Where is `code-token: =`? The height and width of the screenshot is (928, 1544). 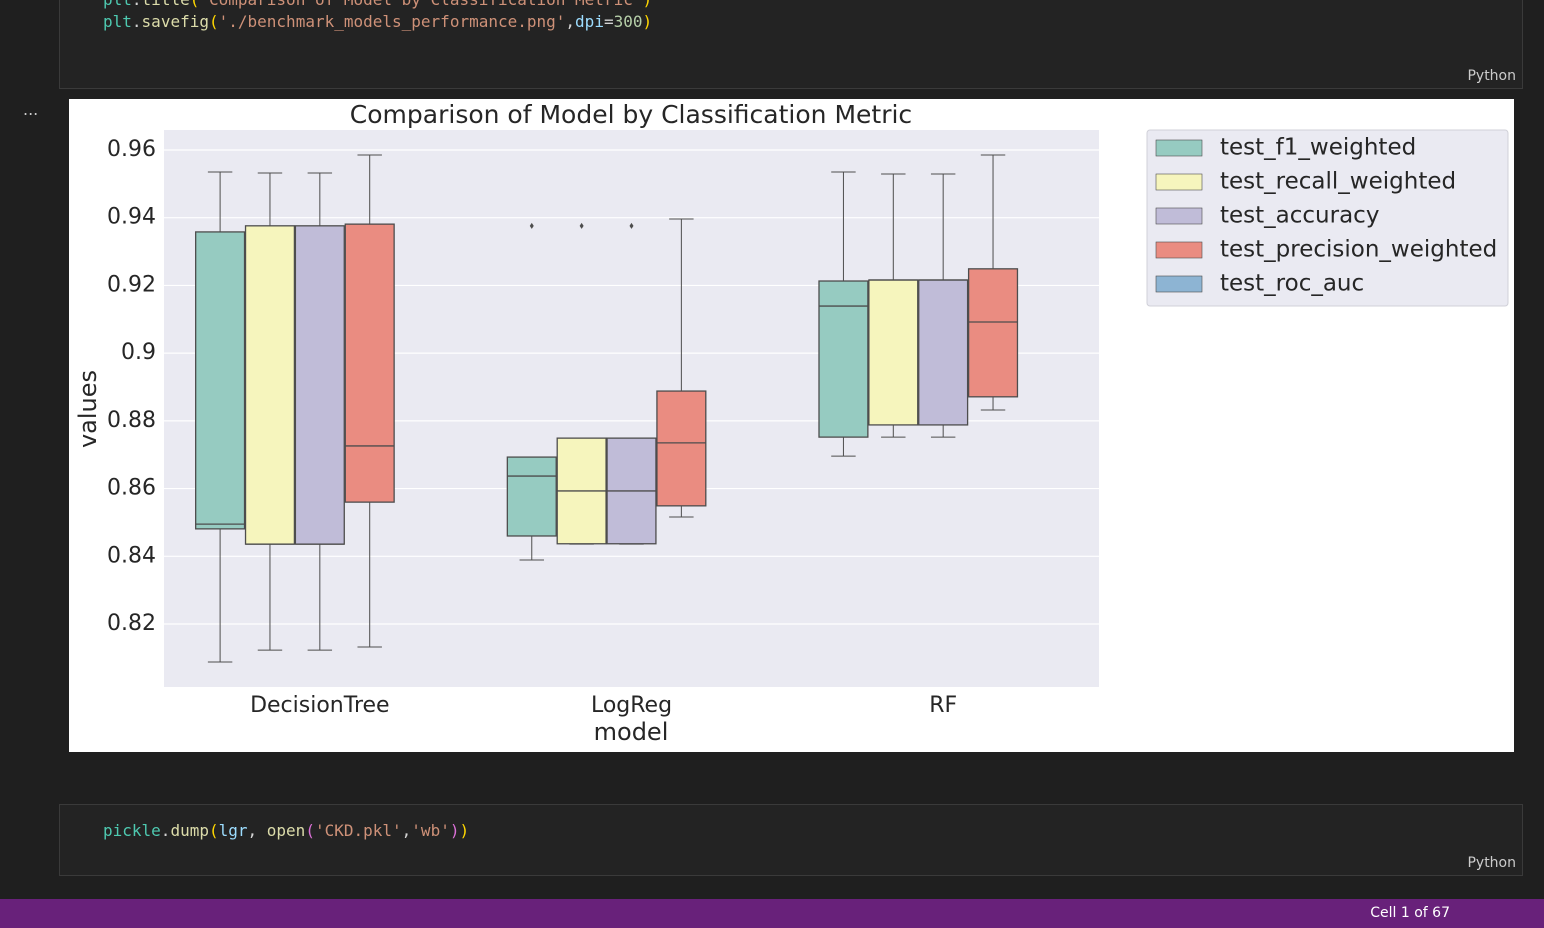 code-token: = is located at coordinates (608, 21).